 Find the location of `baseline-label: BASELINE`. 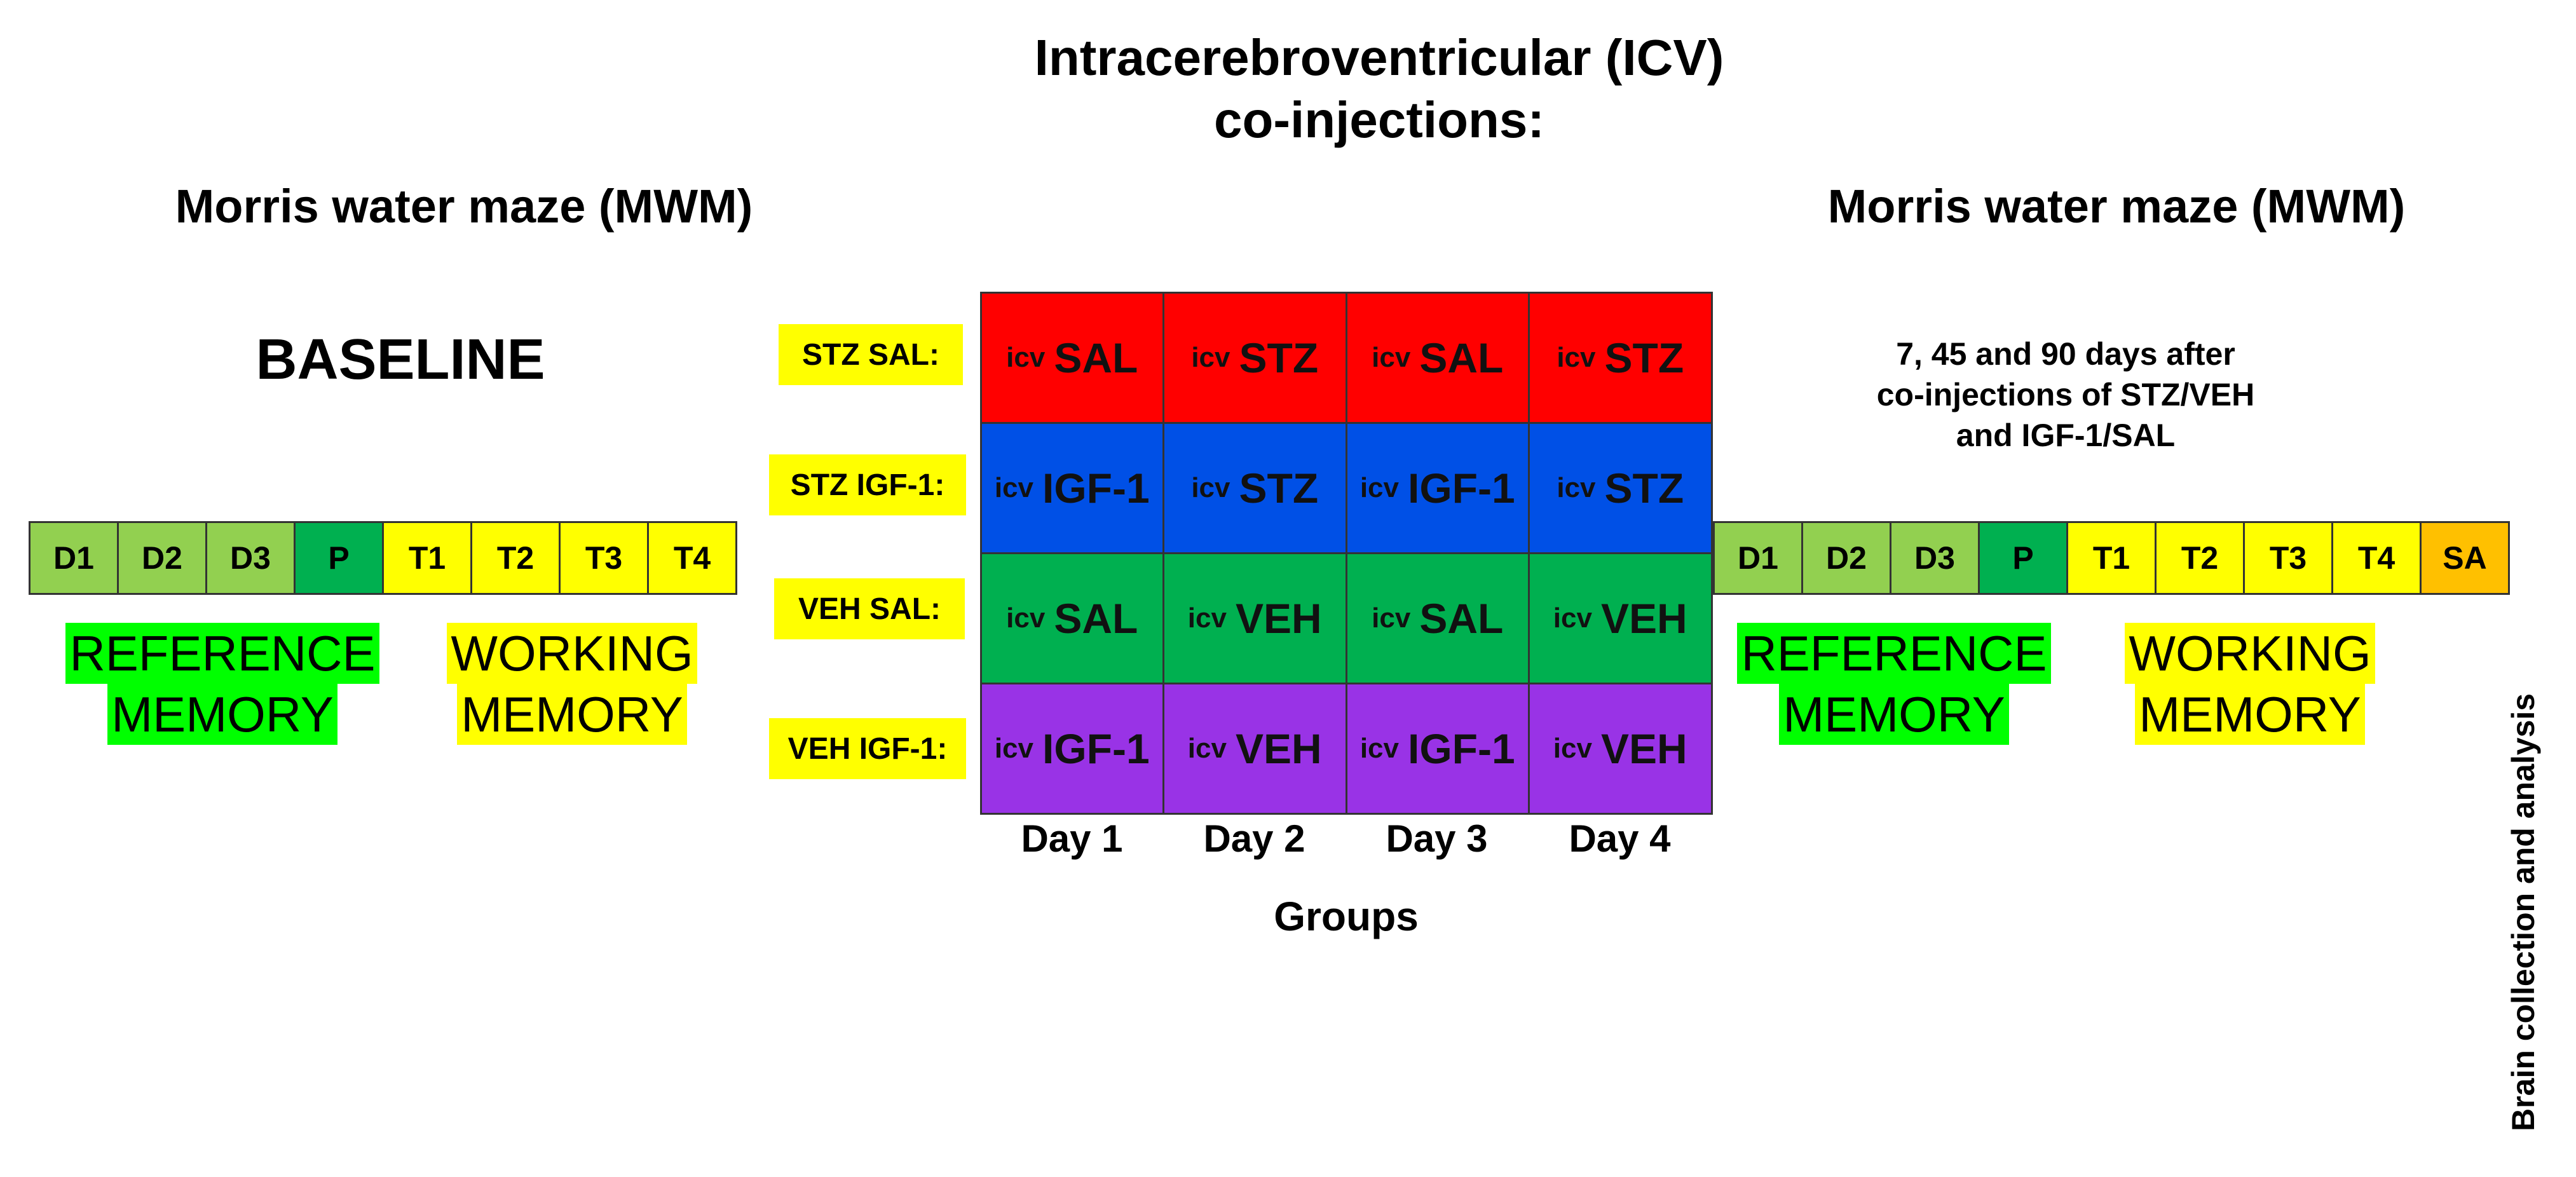

baseline-label: BASELINE is located at coordinates (400, 359).